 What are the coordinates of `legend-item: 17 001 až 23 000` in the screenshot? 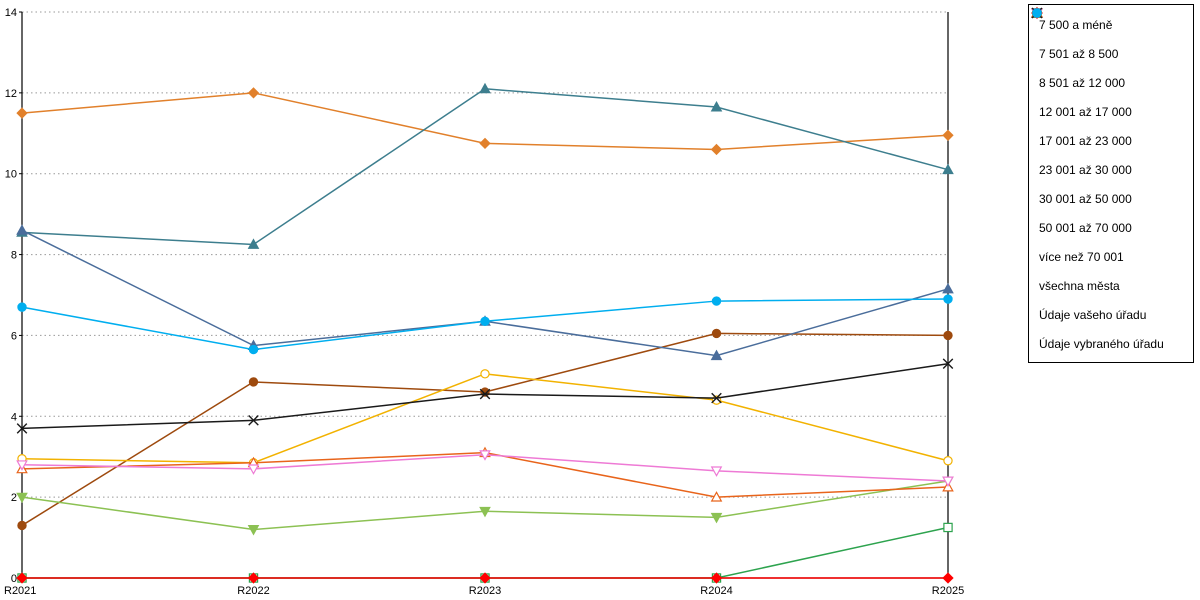 It's located at (1107, 80).